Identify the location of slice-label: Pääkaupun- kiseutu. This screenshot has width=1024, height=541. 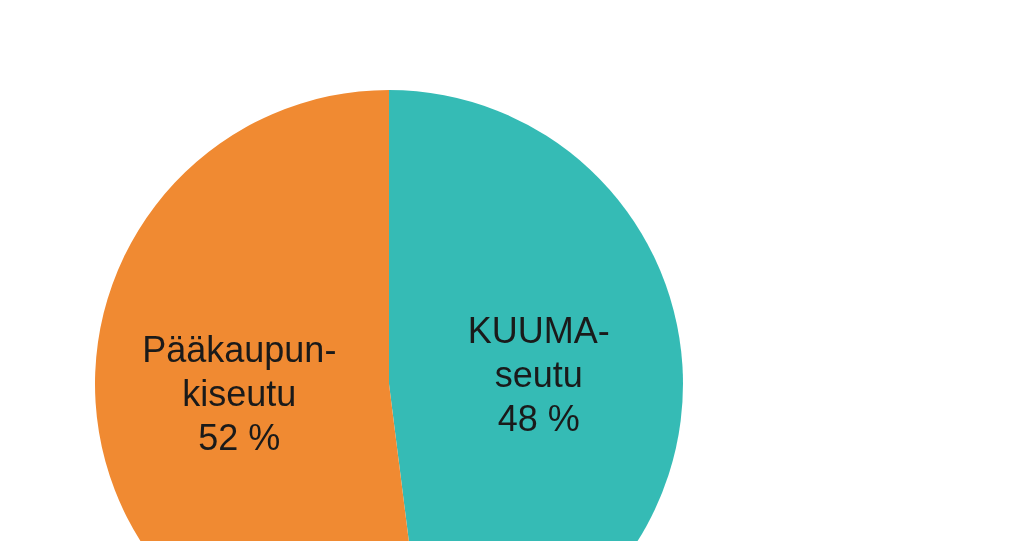
(239, 371).